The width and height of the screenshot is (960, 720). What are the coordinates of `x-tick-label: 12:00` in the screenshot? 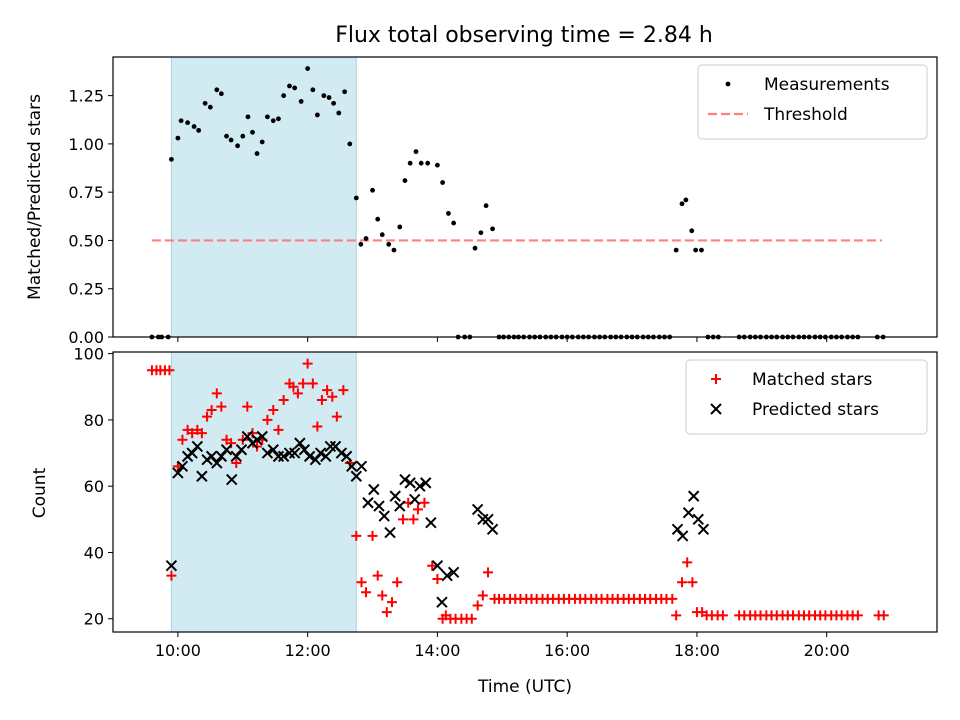 It's located at (308, 650).